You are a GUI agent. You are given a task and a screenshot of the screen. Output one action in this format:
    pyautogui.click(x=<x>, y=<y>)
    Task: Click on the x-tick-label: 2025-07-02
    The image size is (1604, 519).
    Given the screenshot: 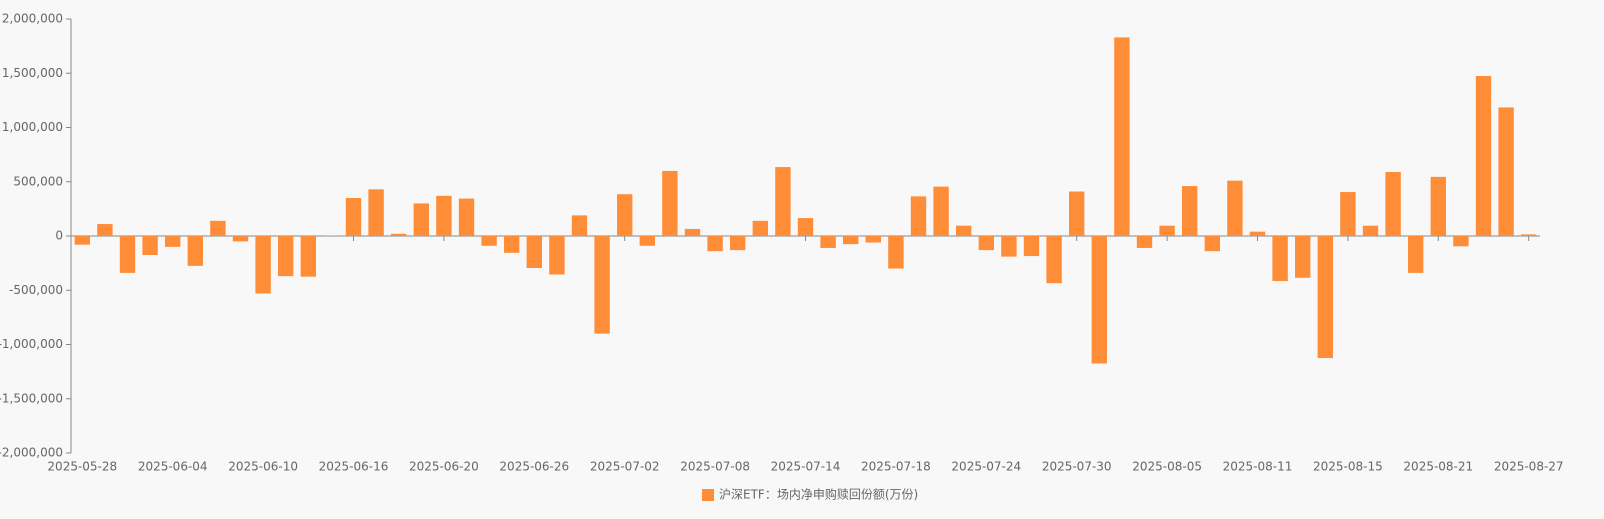 What is the action you would take?
    pyautogui.click(x=625, y=467)
    